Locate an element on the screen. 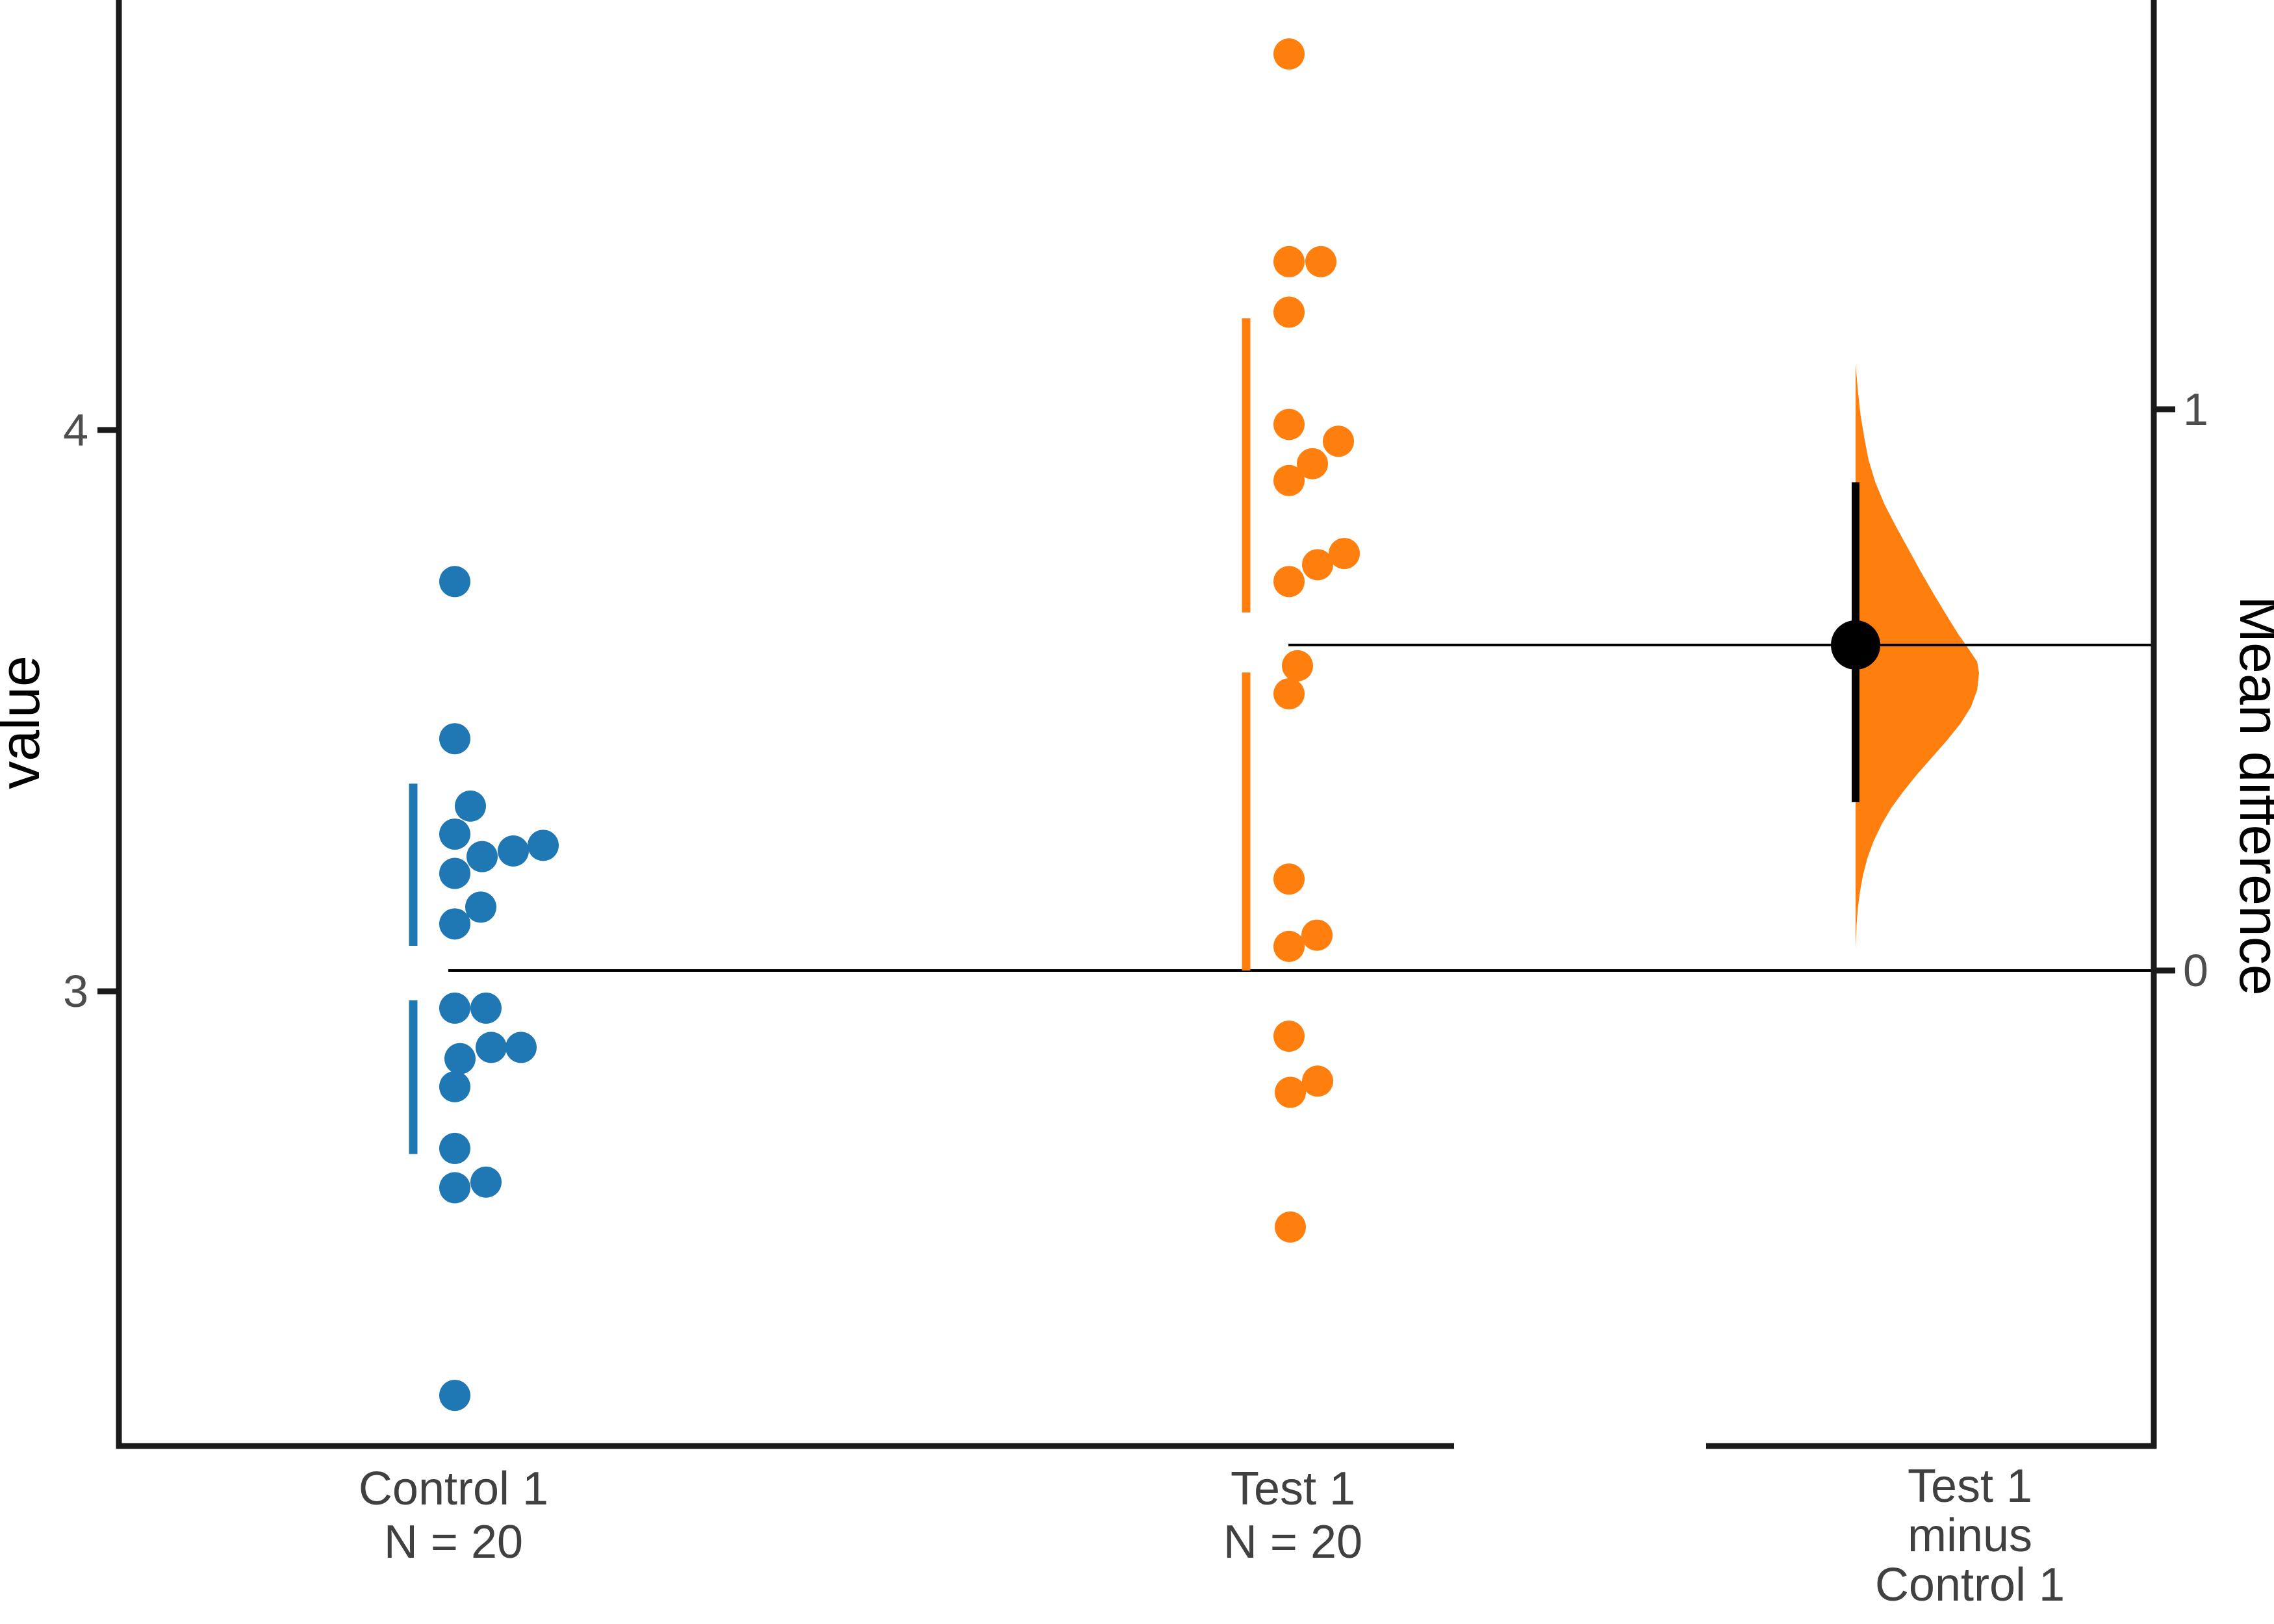 This screenshot has height=1624, width=2274. group-label-test1-line1: Test 1 is located at coordinates (1293, 1489).